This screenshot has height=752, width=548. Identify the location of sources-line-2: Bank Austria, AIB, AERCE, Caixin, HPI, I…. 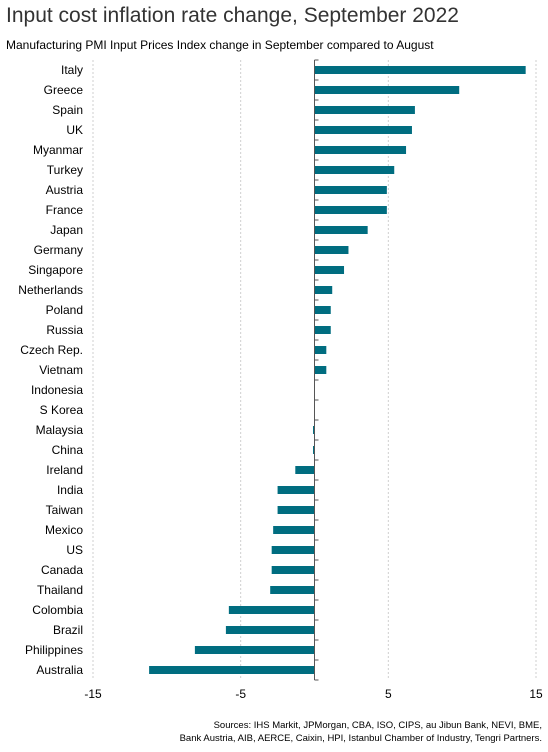
(360, 738).